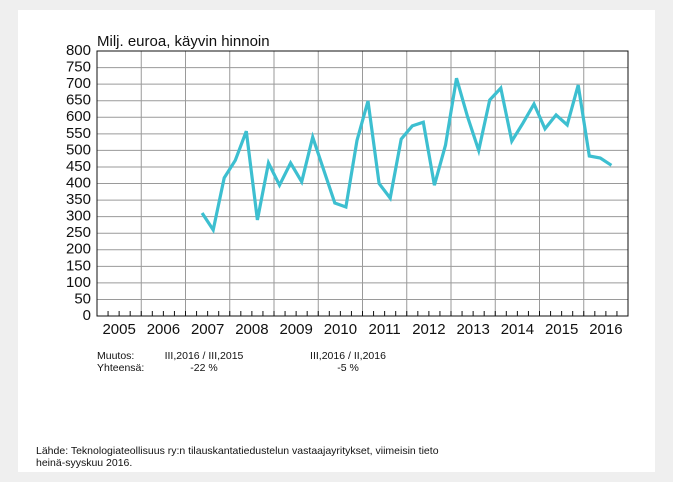  Describe the element at coordinates (472, 329) in the screenshot. I see `x-tick-label: 2013` at that location.